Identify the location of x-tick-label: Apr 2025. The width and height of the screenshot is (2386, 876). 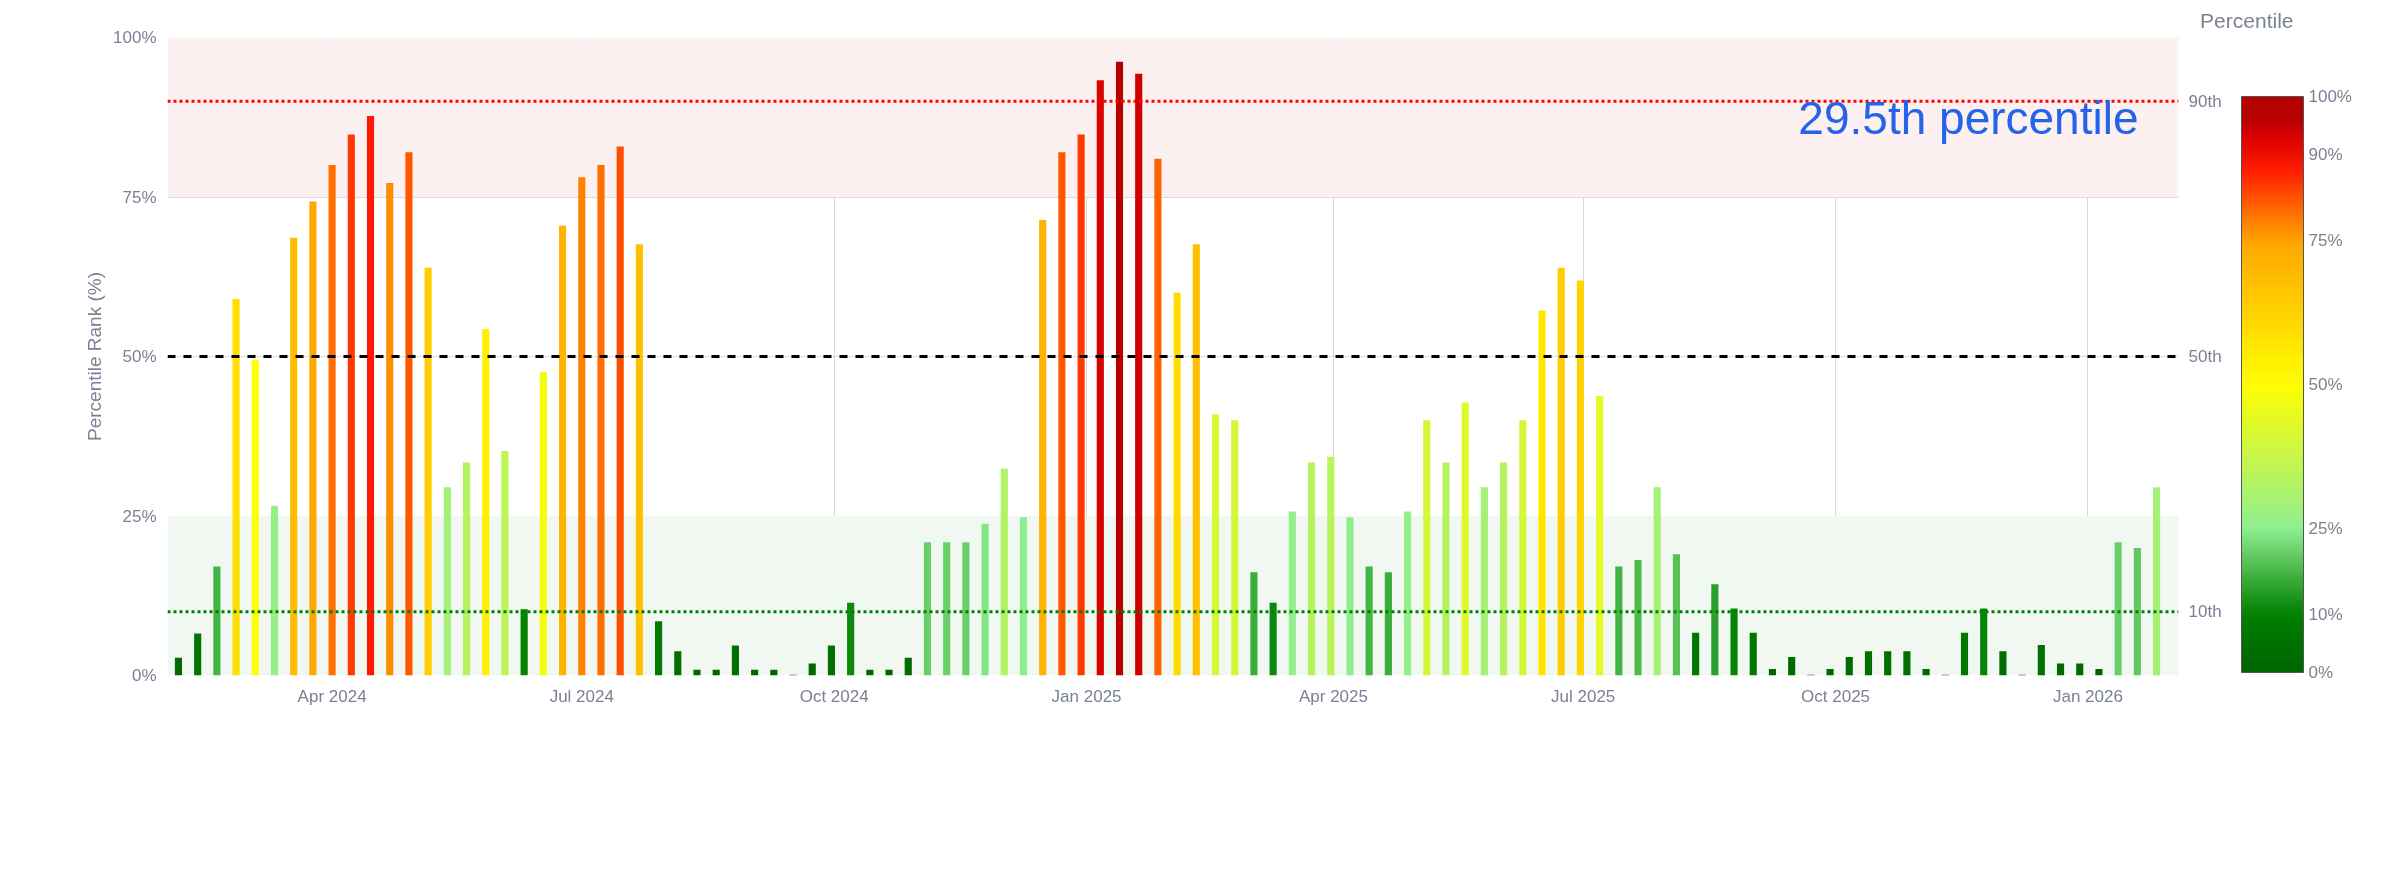
(1333, 696).